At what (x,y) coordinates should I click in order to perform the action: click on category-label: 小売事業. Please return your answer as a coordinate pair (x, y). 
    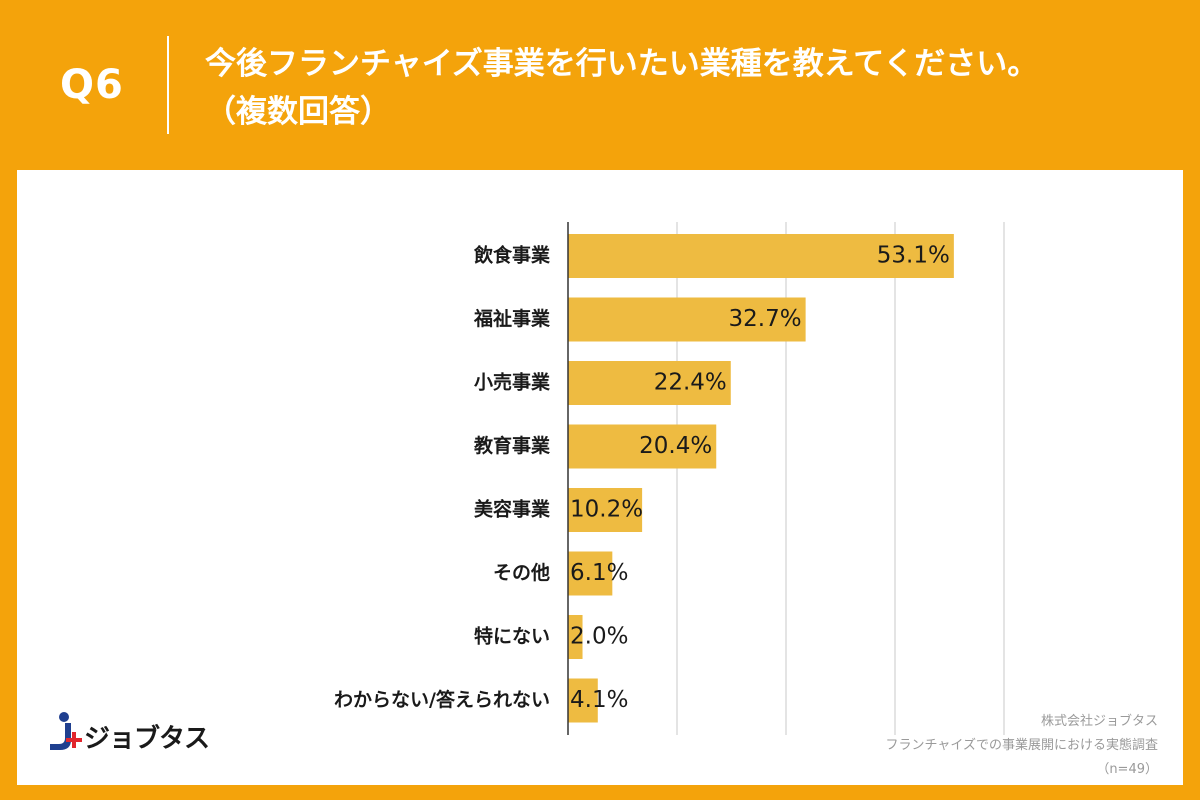
    Looking at the image, I should click on (512, 382).